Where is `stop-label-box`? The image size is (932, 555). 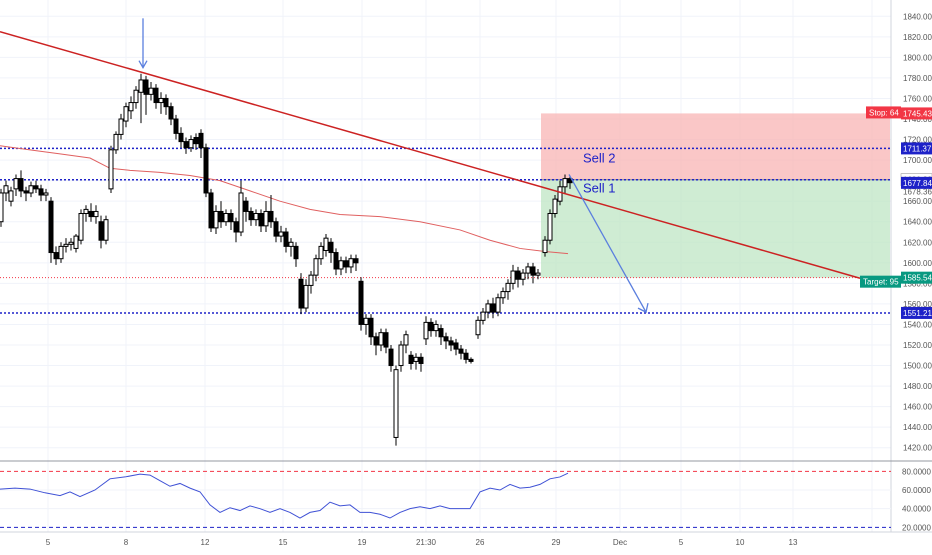
stop-label-box is located at coordinates (883, 112).